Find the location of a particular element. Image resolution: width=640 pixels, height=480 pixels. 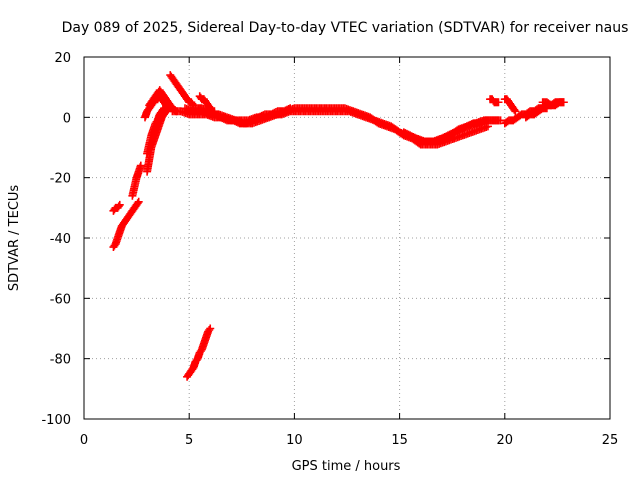

y-tick-label: -40 is located at coordinates (60, 239).